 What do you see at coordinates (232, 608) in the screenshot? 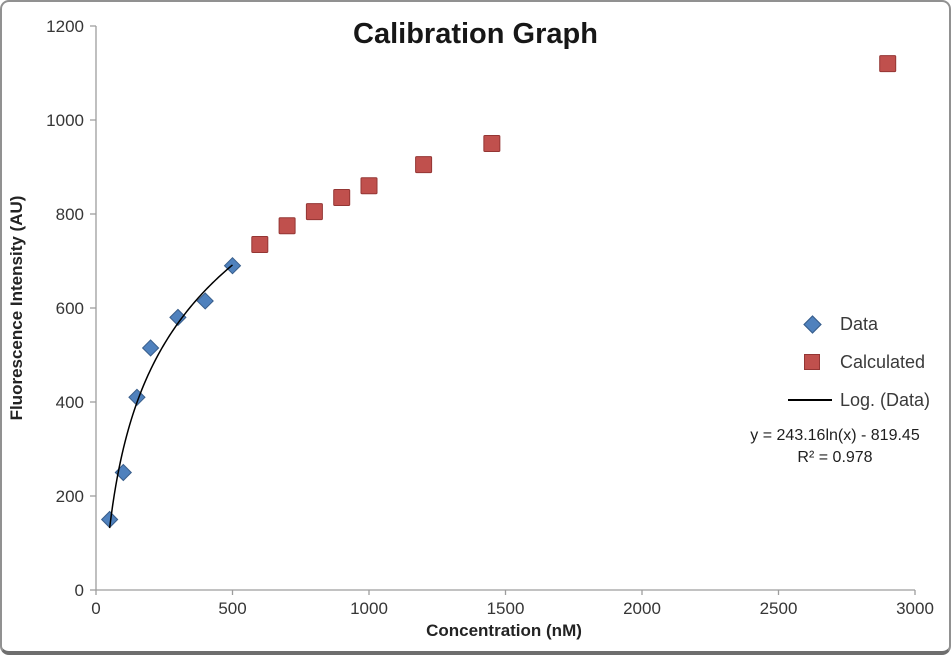
I see `x-tick-label: 500` at bounding box center [232, 608].